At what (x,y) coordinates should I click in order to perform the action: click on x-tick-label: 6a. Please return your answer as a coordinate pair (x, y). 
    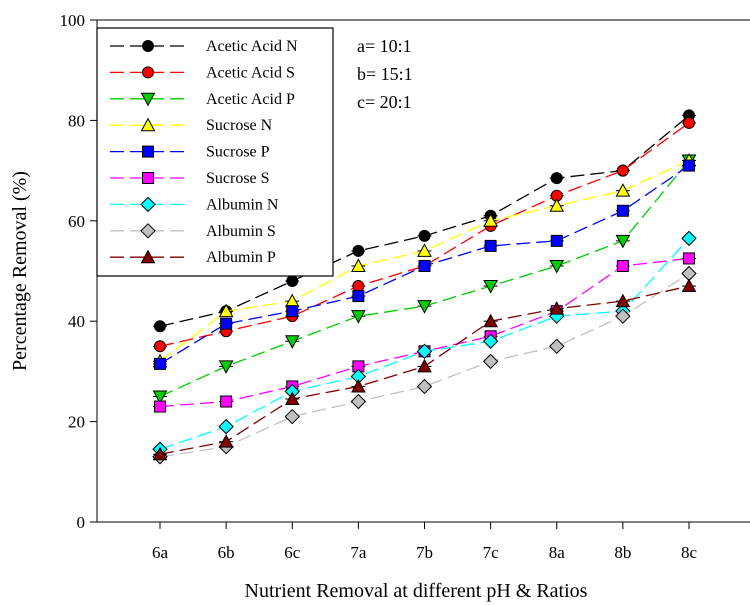
    Looking at the image, I should click on (160, 552).